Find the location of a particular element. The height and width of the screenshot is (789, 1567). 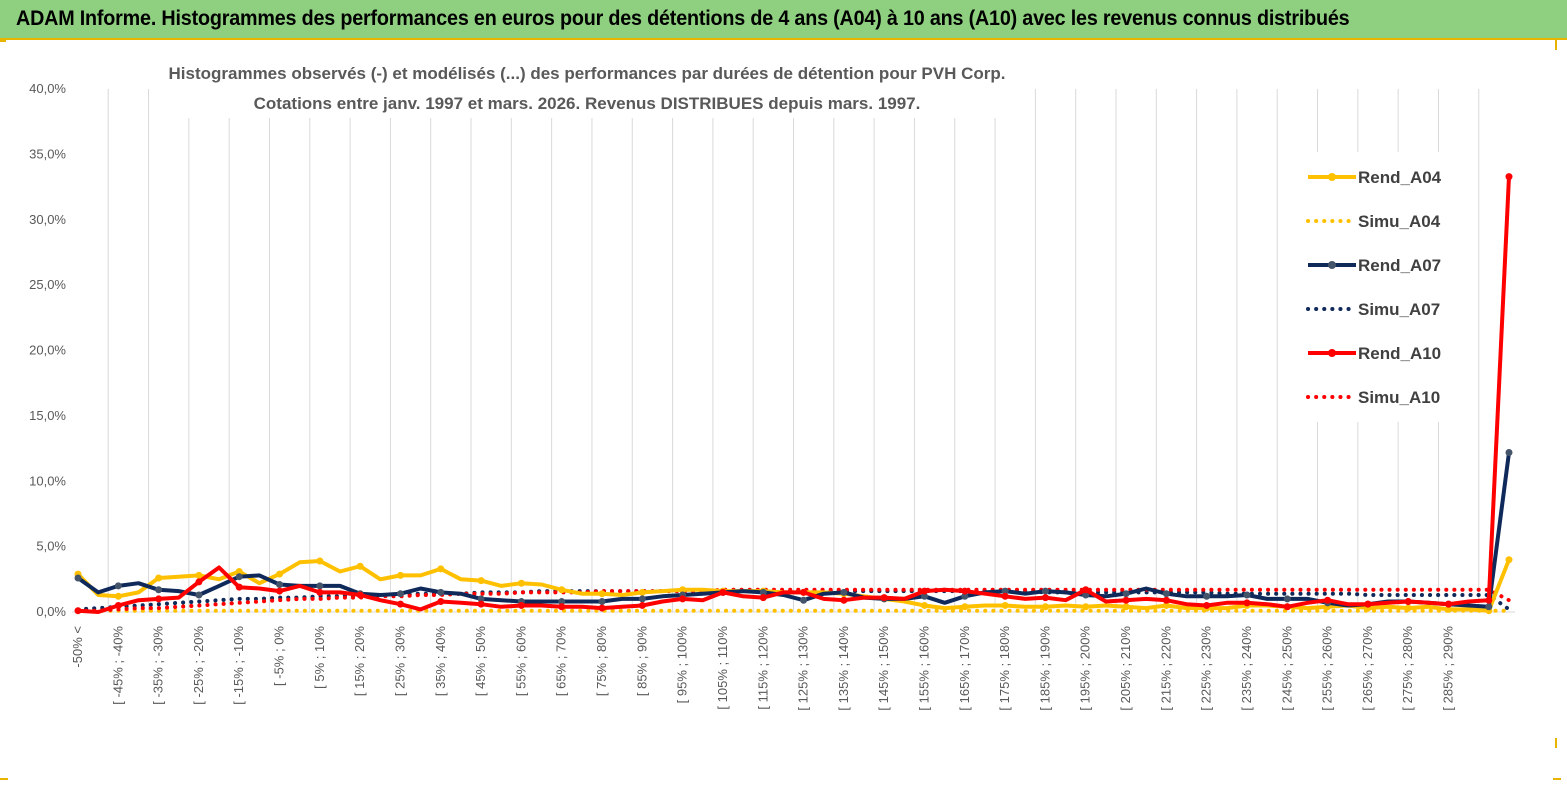

y-tick-label: 40,0% is located at coordinates (47, 88).